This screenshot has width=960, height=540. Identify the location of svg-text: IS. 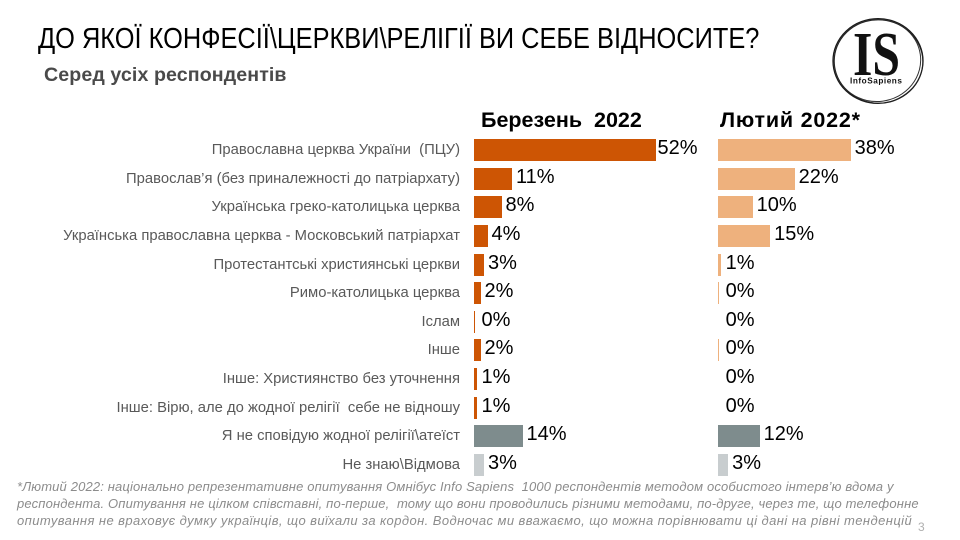
(876, 55).